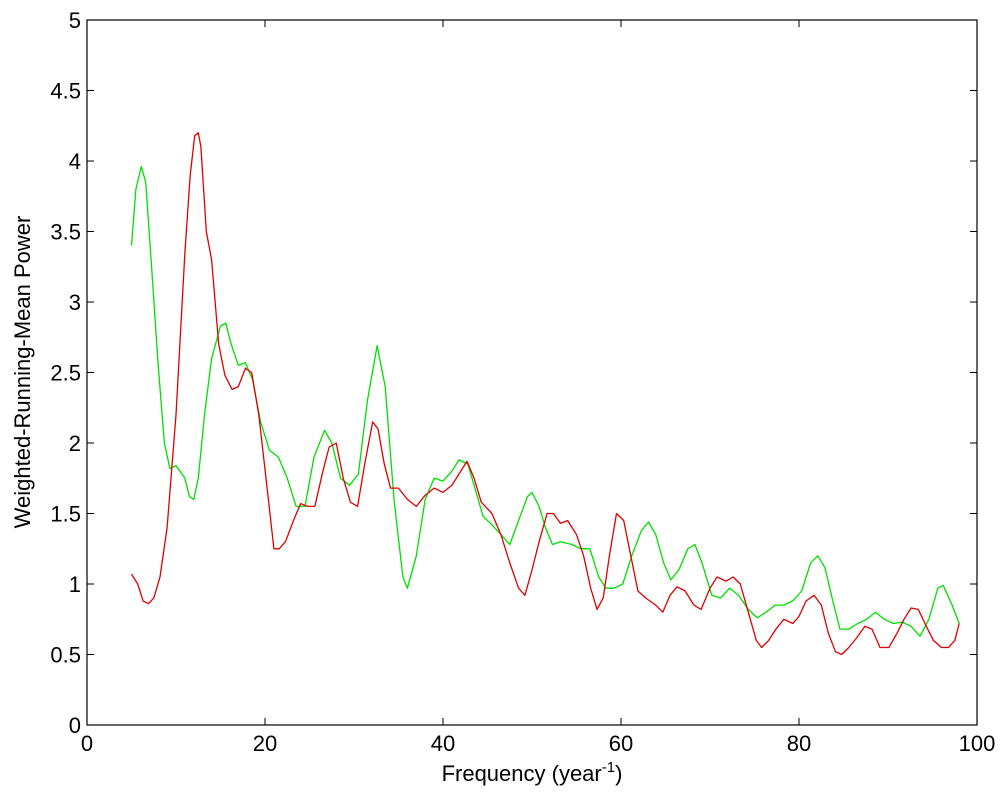 The image size is (1007, 792). What do you see at coordinates (443, 743) in the screenshot?
I see `x-tick-label: 40` at bounding box center [443, 743].